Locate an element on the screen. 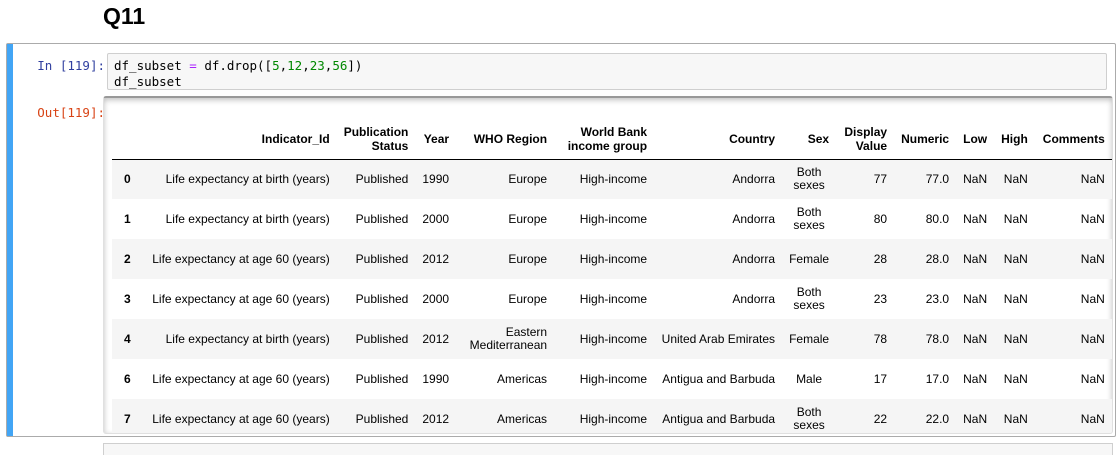 Image resolution: width=1120 pixels, height=455 pixels. table-cell: United Arab Emirates is located at coordinates (718, 338).